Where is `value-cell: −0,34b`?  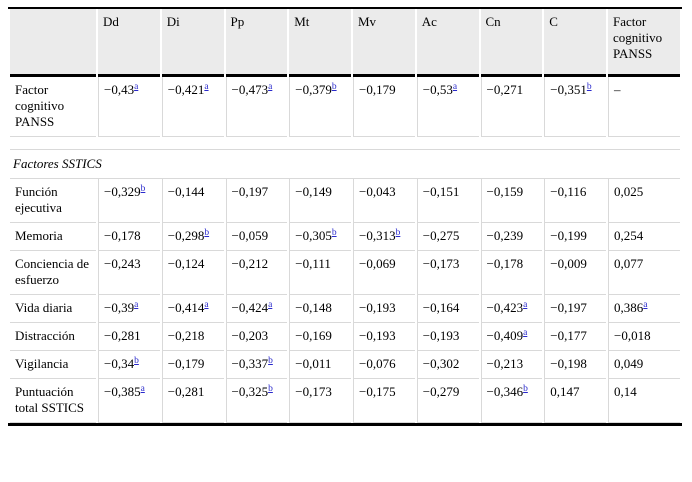
value-cell: −0,34b is located at coordinates (129, 365).